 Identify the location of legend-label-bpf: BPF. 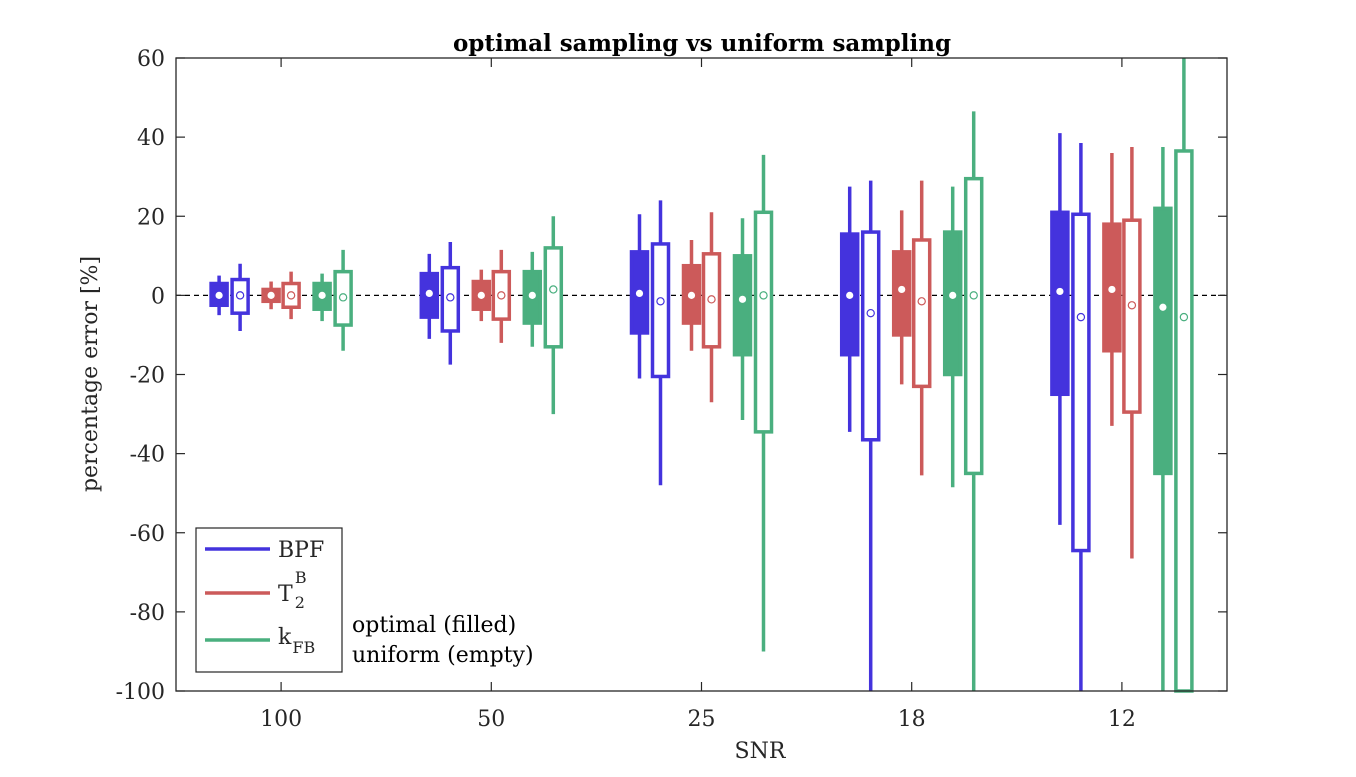
(301, 550).